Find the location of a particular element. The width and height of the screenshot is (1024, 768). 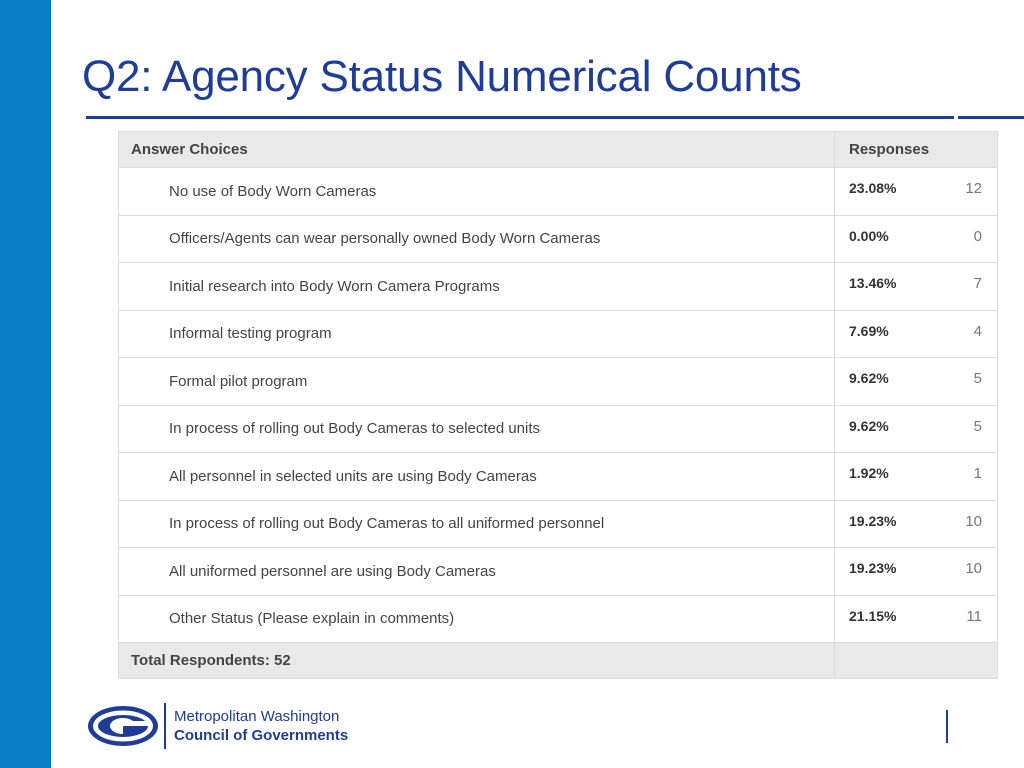

logo-line-2: Council of Governments is located at coordinates (261, 735).